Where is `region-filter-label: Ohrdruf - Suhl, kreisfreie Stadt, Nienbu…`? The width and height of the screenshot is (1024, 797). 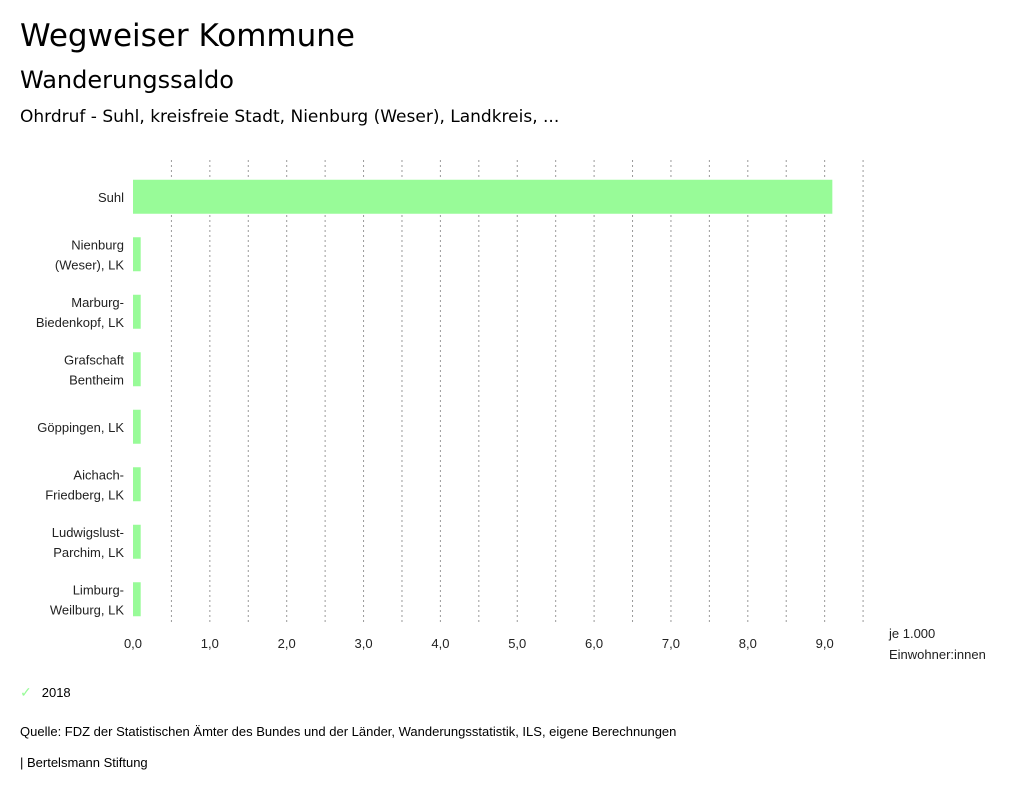
region-filter-label: Ohrdruf - Suhl, kreisfreie Stadt, Nienbu… is located at coordinates (290, 117).